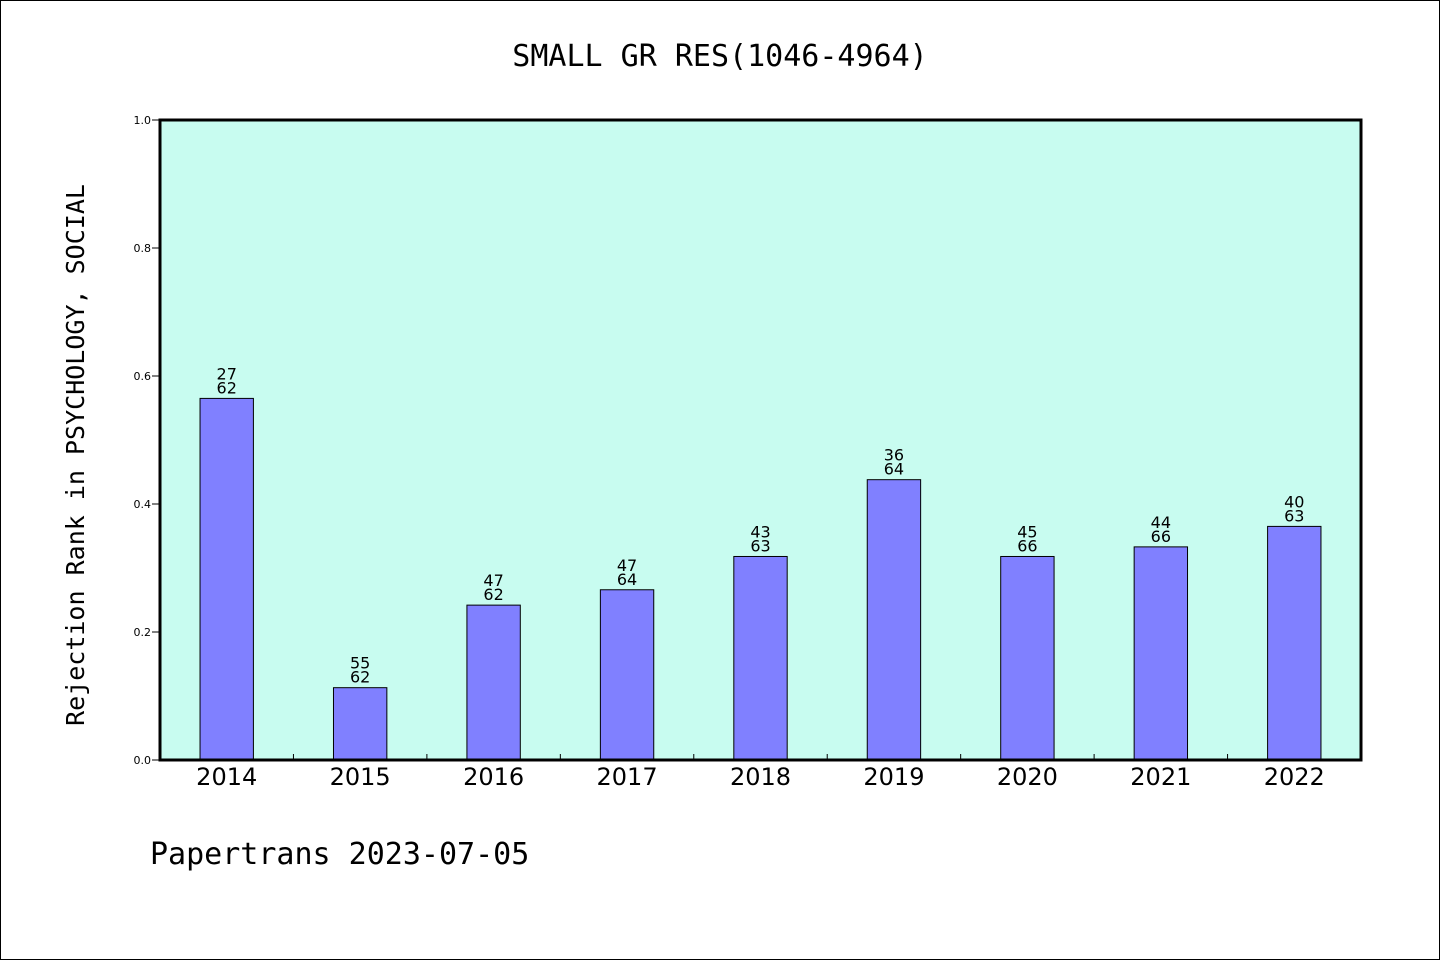  Describe the element at coordinates (1294, 515) in the screenshot. I see `bar-label-bottom-2022: 63` at that location.